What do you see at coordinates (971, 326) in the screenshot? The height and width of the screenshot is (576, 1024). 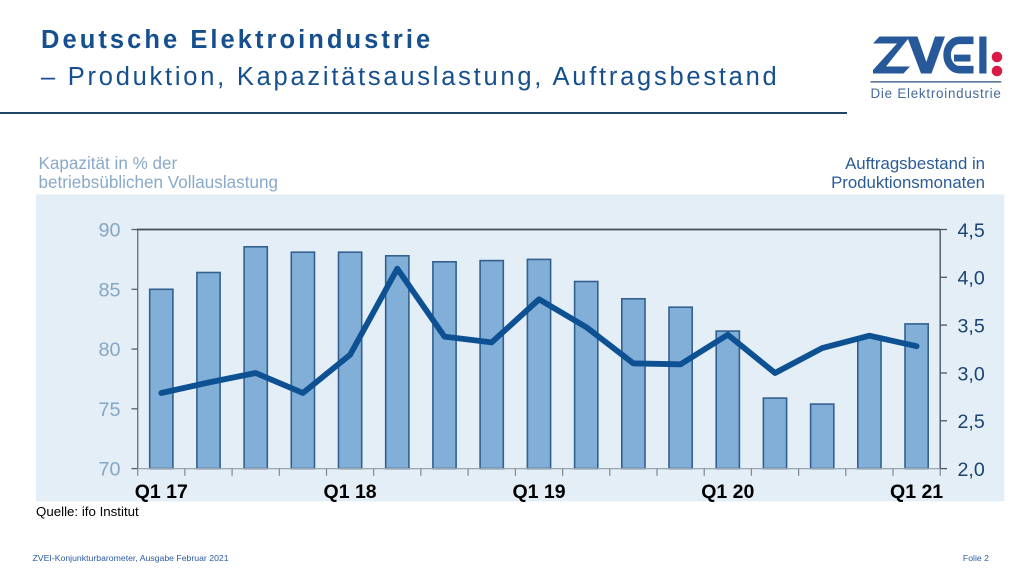 I see `svg-text: 3,5` at bounding box center [971, 326].